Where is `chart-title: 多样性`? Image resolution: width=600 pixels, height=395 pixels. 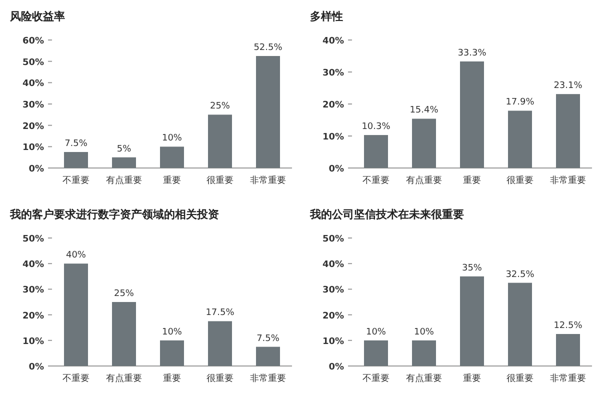 chart-title: 多样性 is located at coordinates (326, 16).